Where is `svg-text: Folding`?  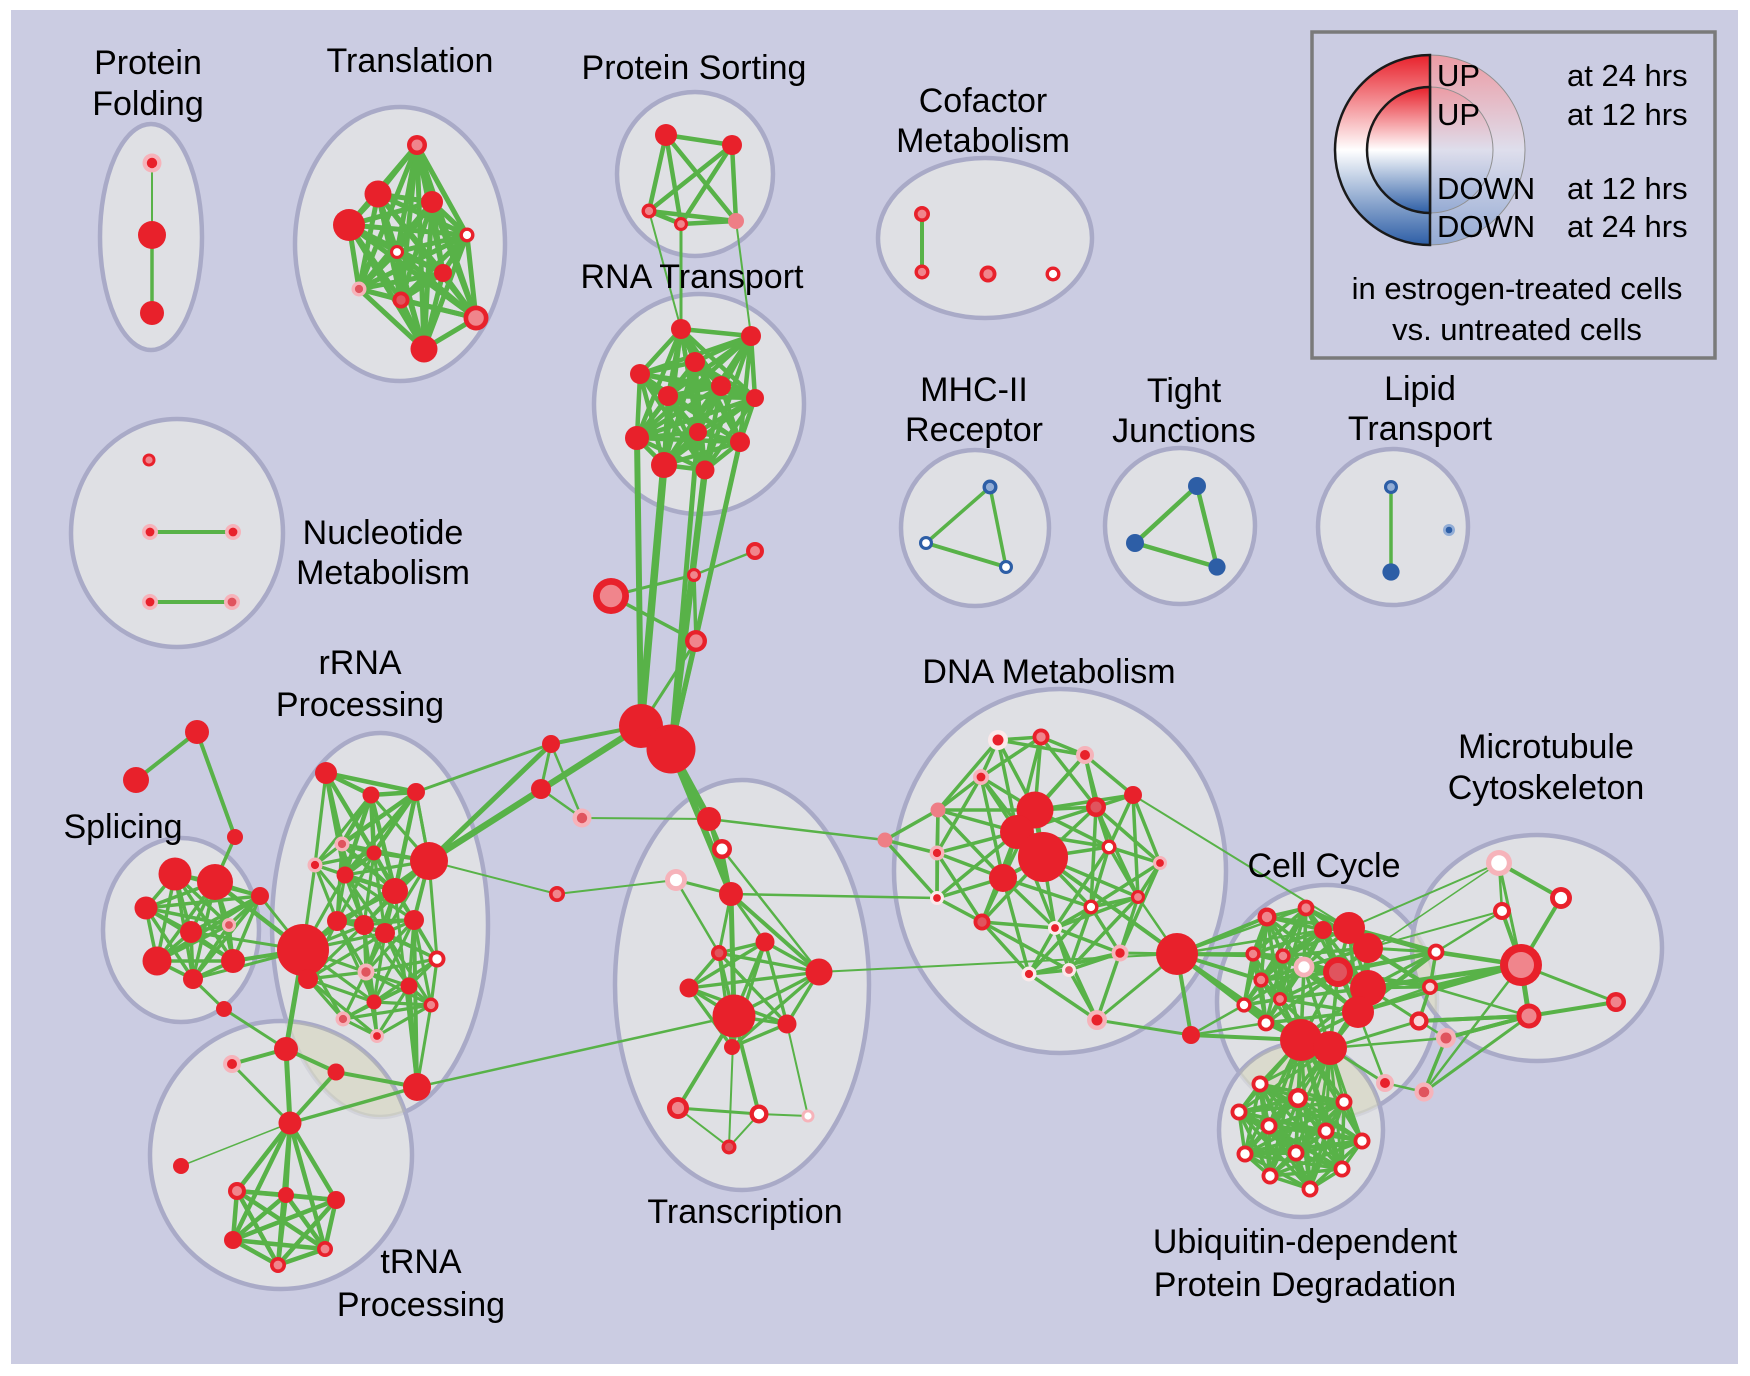
svg-text: Folding is located at coordinates (148, 104).